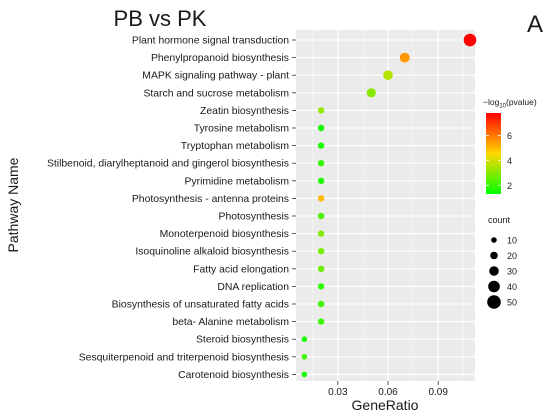 The image size is (550, 415). I want to click on x-axis-label: GeneRatio, so click(385, 405).